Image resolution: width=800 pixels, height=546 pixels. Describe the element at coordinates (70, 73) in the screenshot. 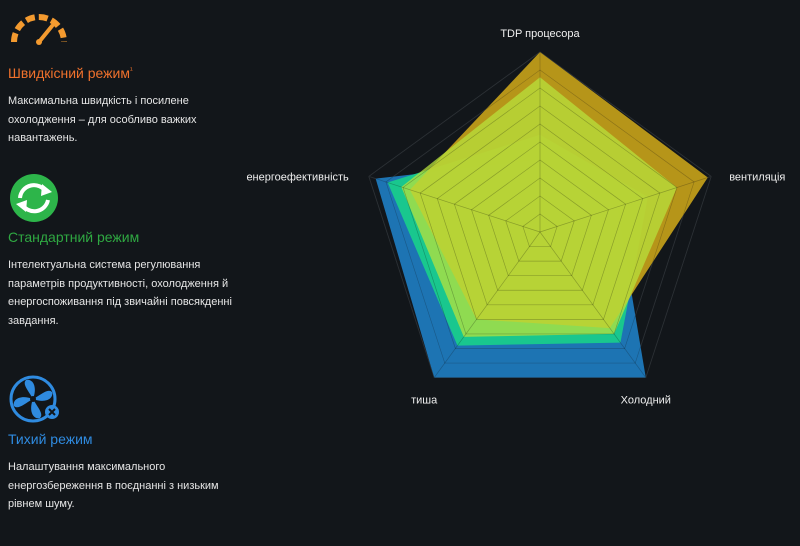

I see `mode-title: Швидкісний режим¹` at that location.